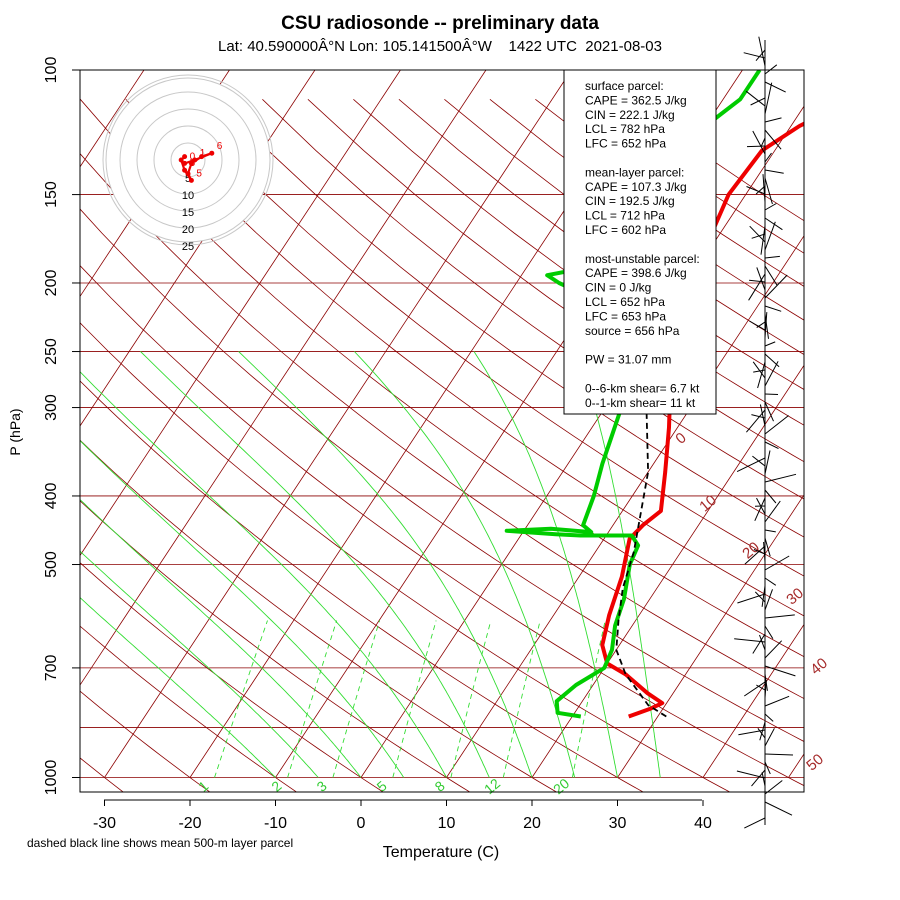  Describe the element at coordinates (51, 407) in the screenshot. I see `y-tick-label: 300` at that location.